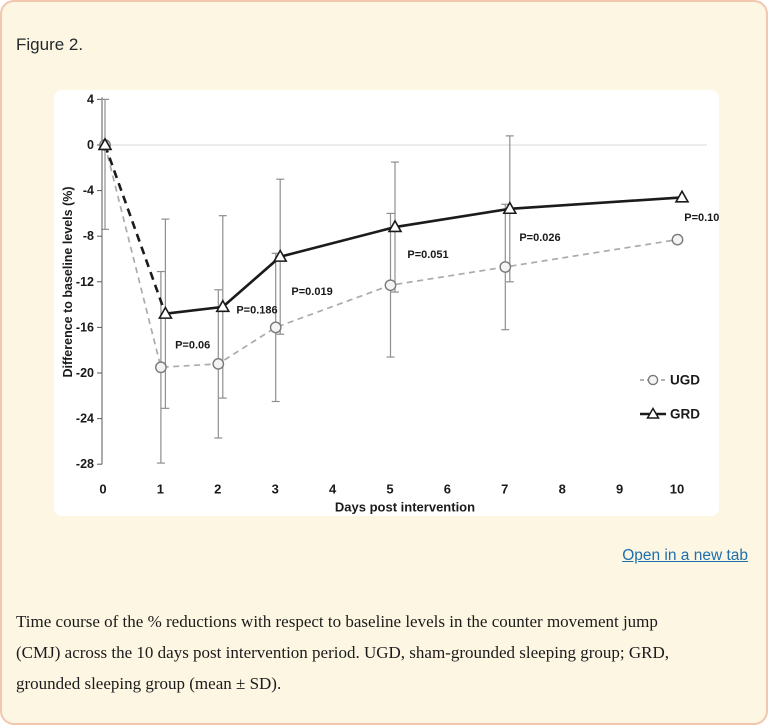 Image resolution: width=768 pixels, height=725 pixels. What do you see at coordinates (375, 556) in the screenshot?
I see `link-row: Open in a new tab` at bounding box center [375, 556].